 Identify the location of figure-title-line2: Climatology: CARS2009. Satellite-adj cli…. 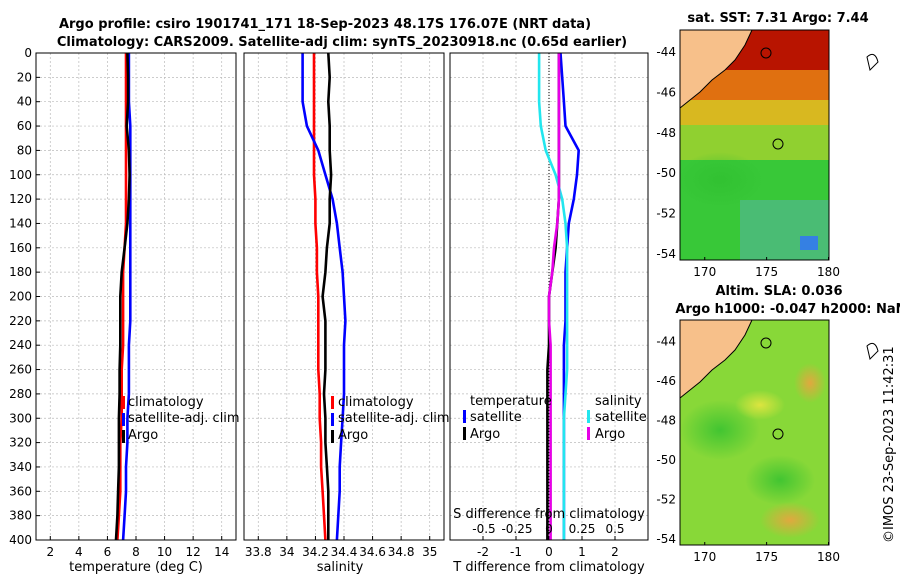
(342, 42).